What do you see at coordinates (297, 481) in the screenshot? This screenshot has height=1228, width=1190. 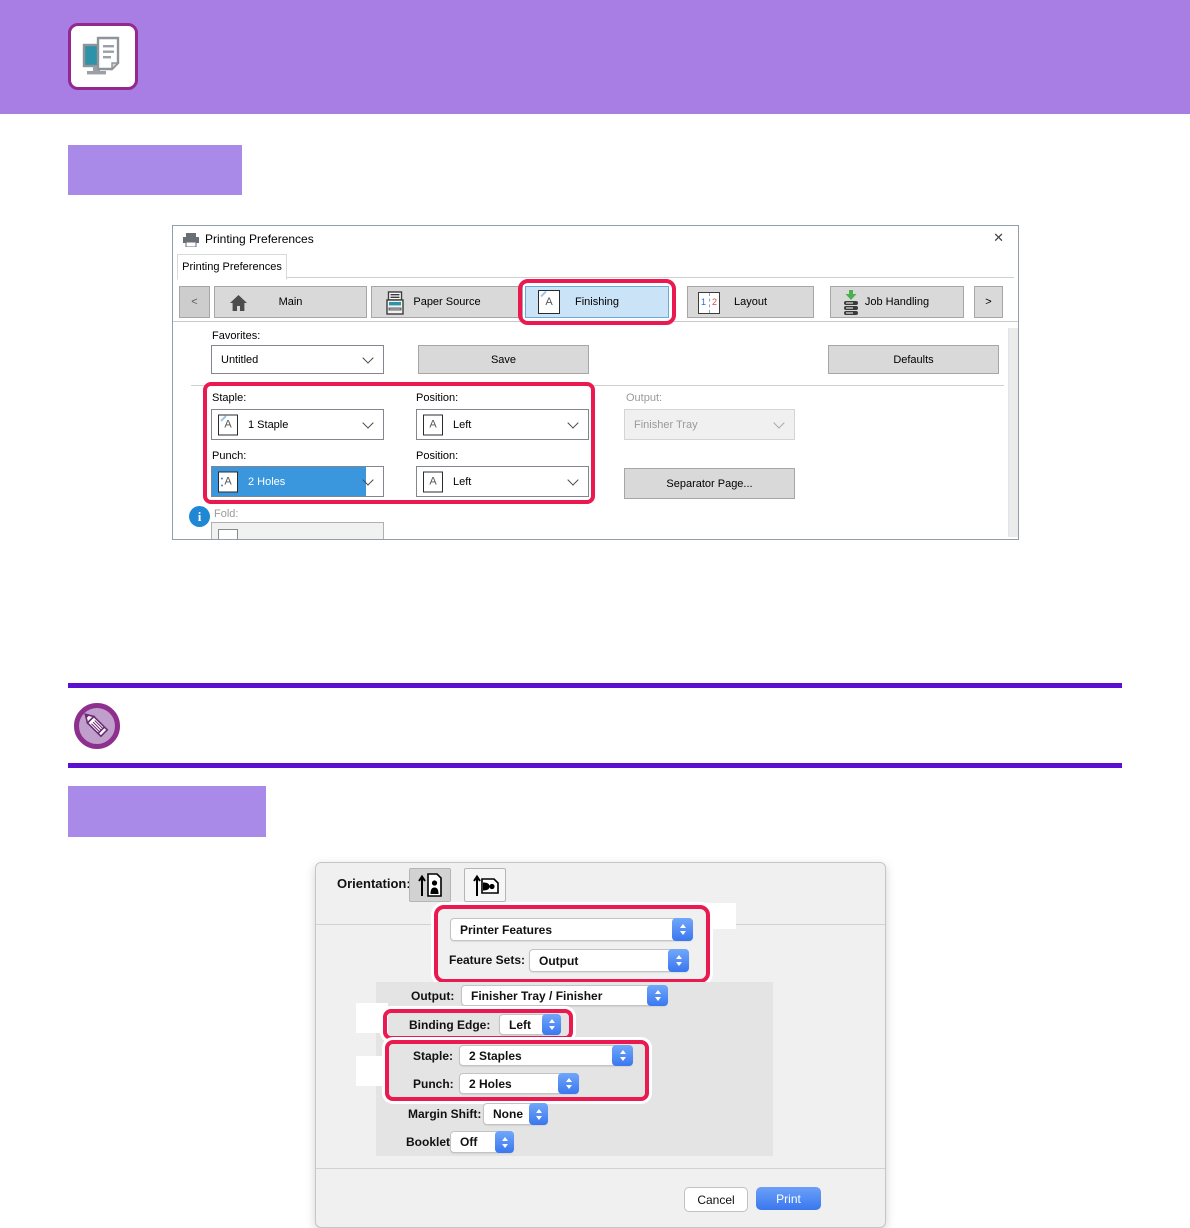 I see `punch-select: A 2 Holes` at bounding box center [297, 481].